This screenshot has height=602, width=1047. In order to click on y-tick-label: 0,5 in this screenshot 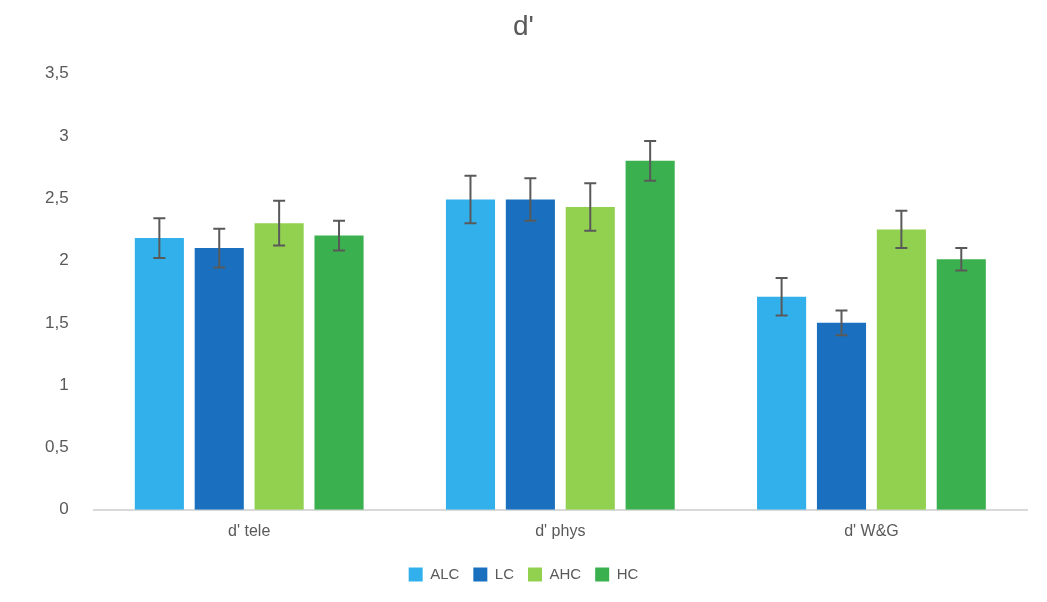, I will do `click(56, 447)`.